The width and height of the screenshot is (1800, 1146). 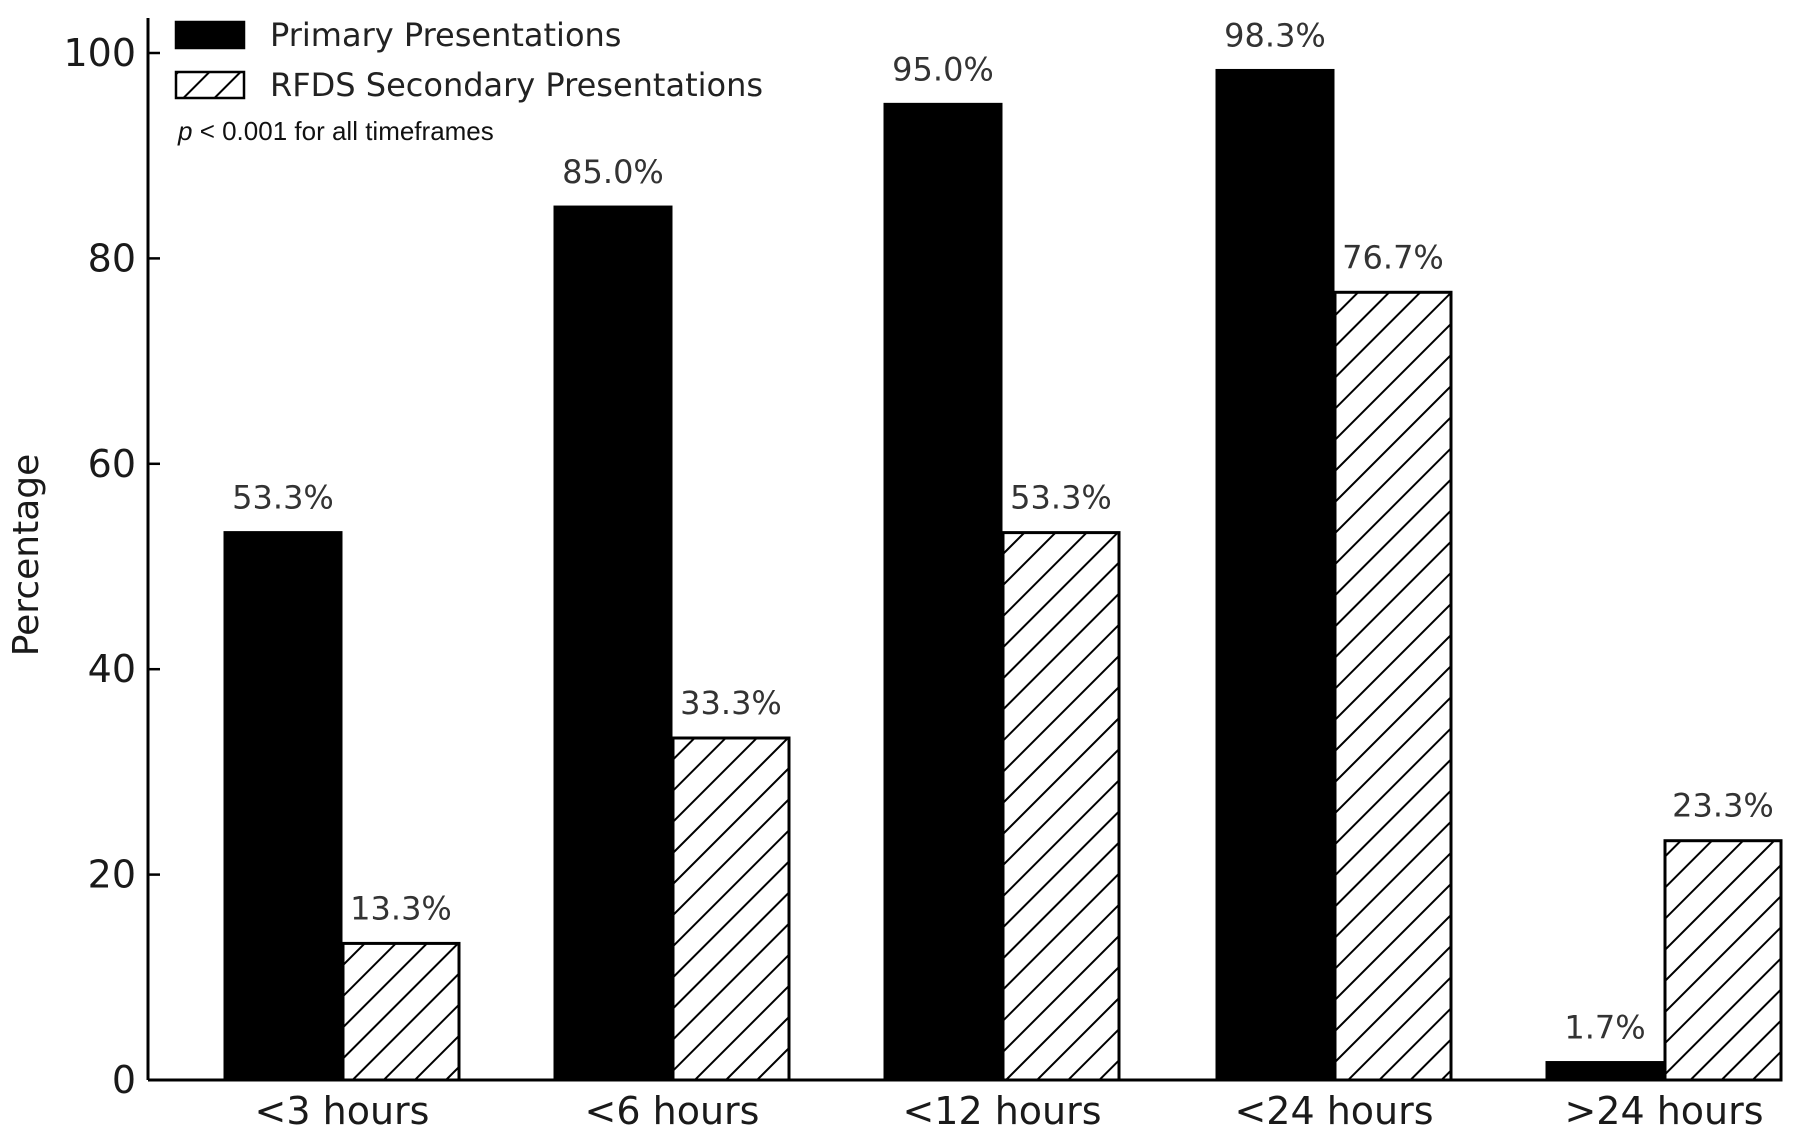 I want to click on primary-value-label-3: 95.0%, so click(x=943, y=69).